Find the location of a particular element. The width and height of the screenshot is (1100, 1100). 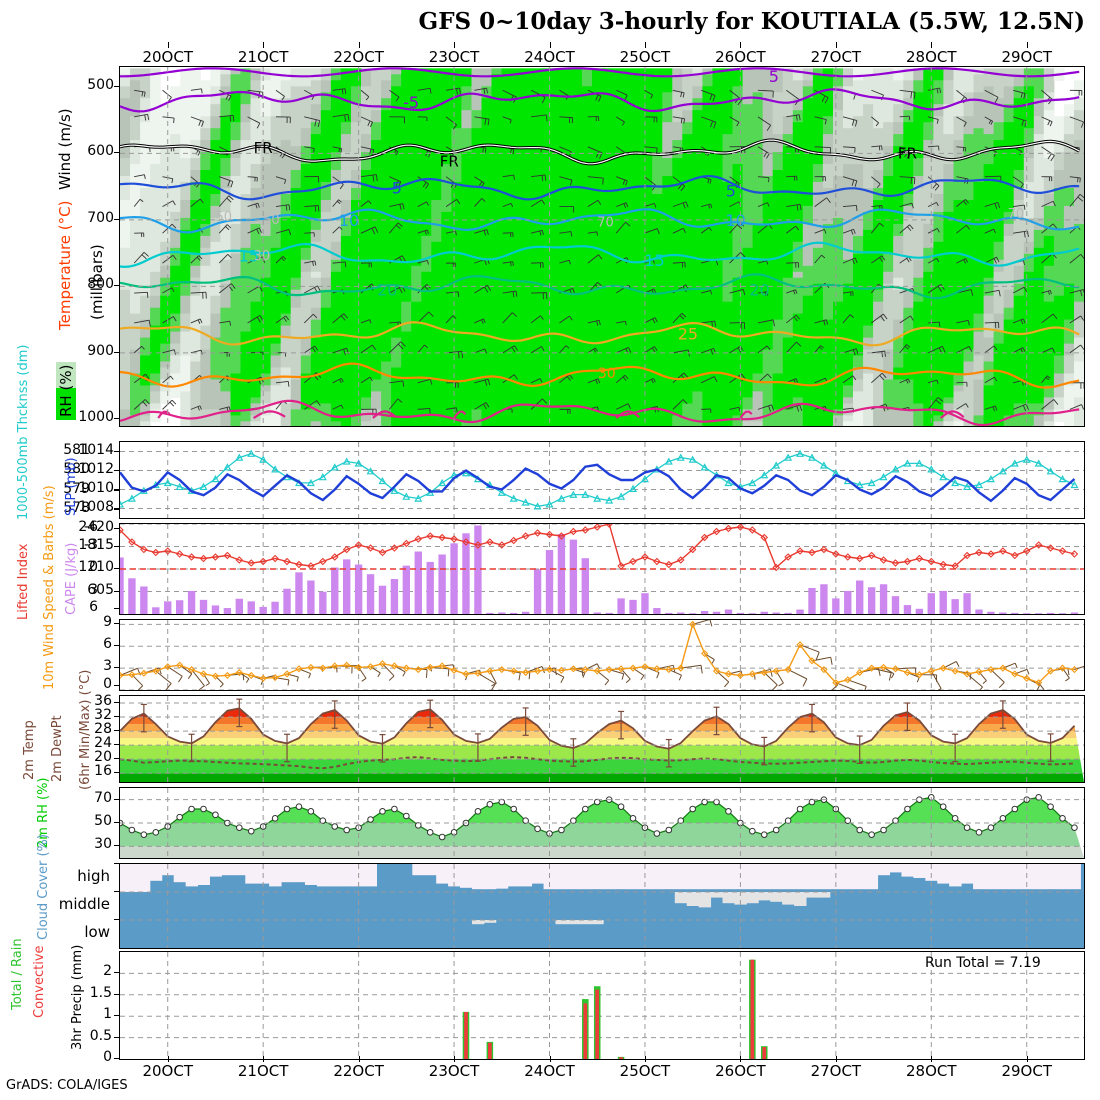

y-tick: 28 is located at coordinates (103, 729).